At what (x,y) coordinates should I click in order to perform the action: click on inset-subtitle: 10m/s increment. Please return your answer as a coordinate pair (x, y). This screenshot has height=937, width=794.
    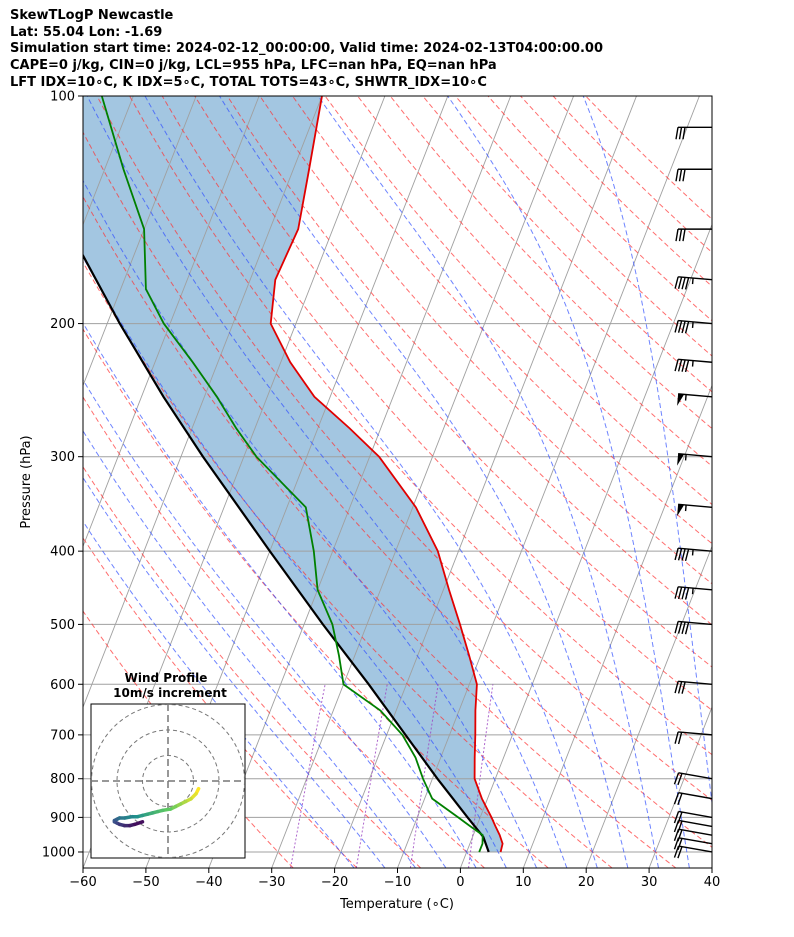
    Looking at the image, I should click on (170, 693).